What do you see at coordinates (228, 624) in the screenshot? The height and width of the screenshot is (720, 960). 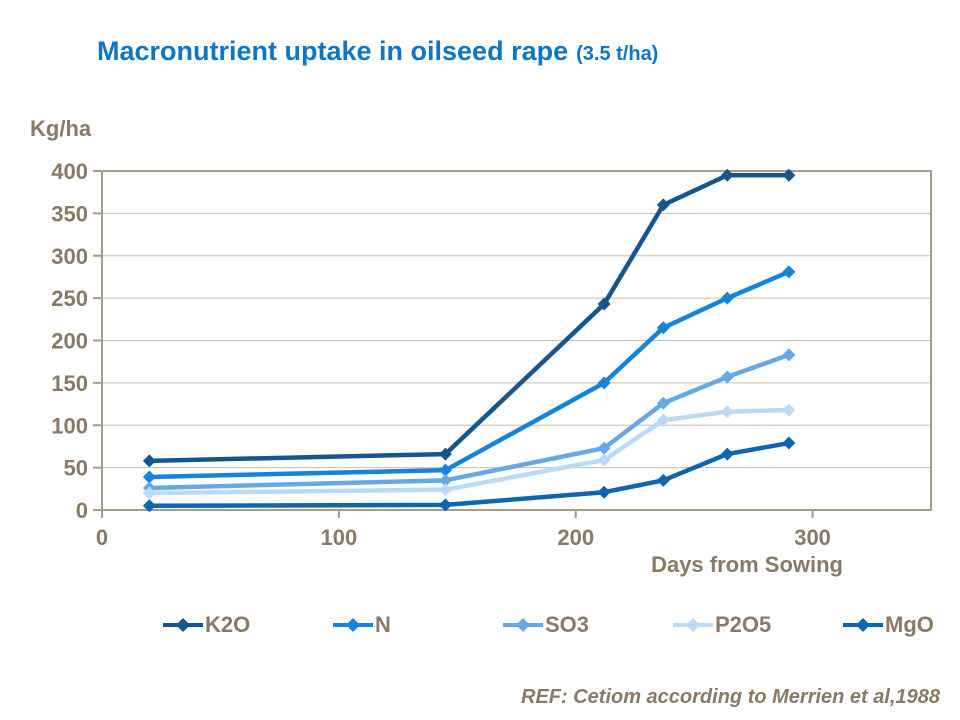 I see `legend-label-K2O: K2O` at bounding box center [228, 624].